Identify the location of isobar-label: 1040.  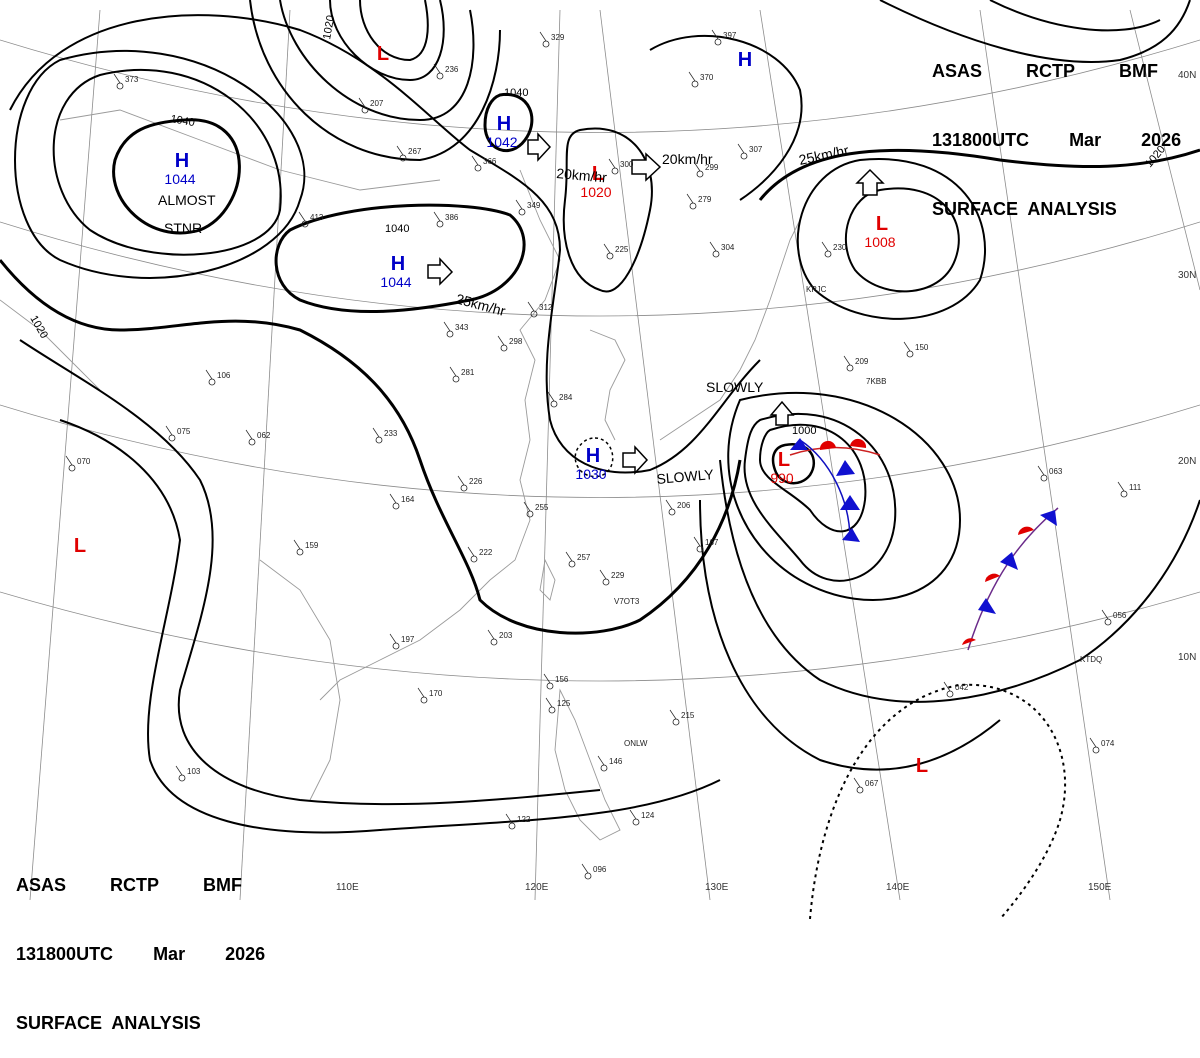
(397, 229).